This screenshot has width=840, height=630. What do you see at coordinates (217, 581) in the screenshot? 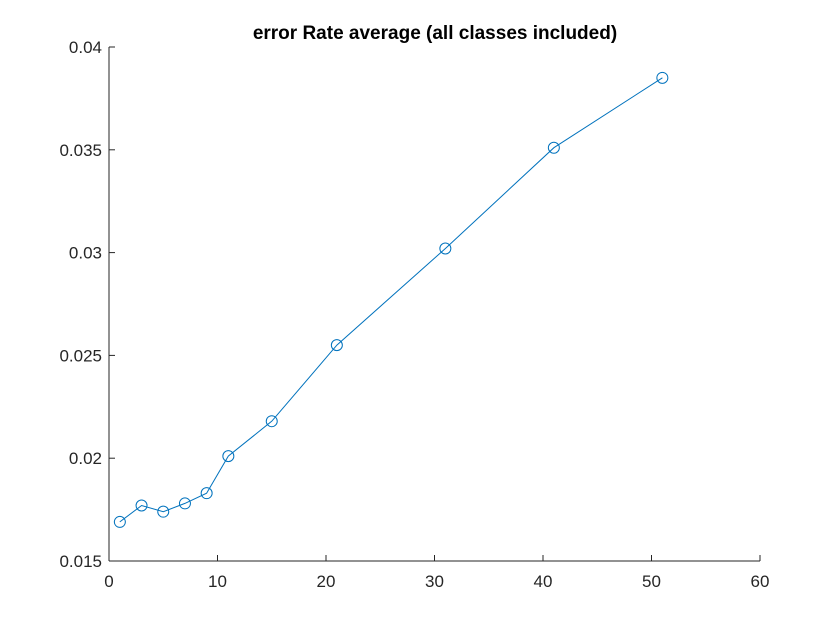
I see `x-tick-label: 10` at bounding box center [217, 581].